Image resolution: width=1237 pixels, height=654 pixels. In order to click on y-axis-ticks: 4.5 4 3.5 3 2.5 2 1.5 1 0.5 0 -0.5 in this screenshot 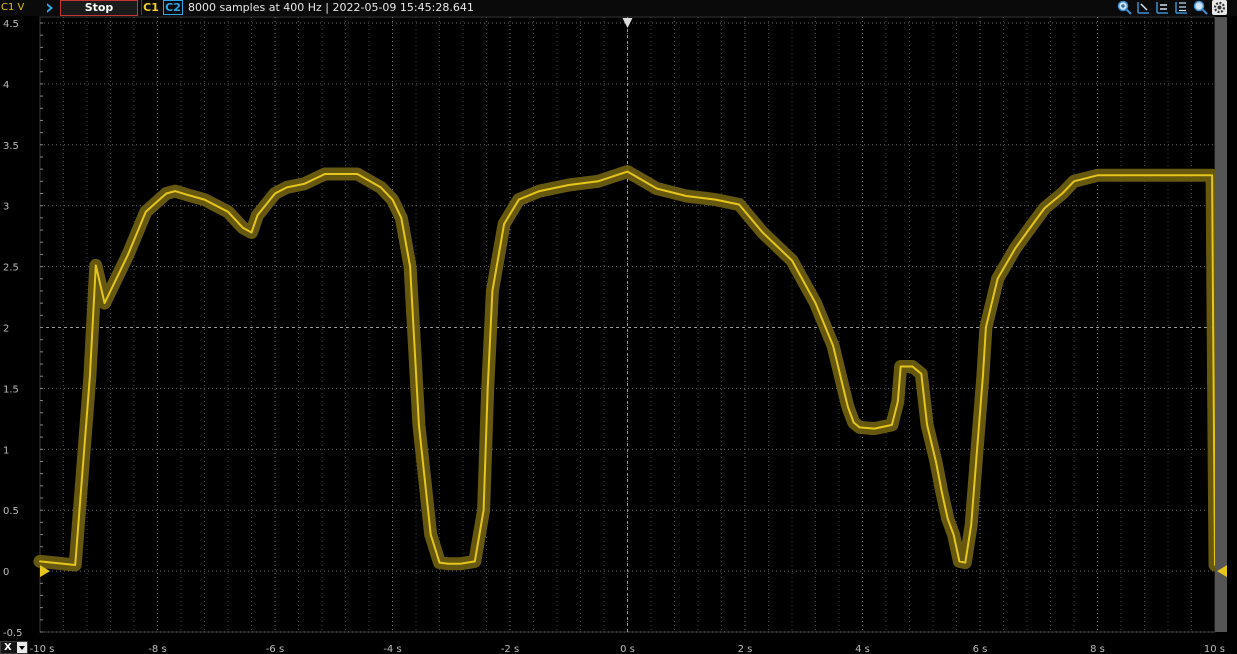, I will do `click(13, 329)`.